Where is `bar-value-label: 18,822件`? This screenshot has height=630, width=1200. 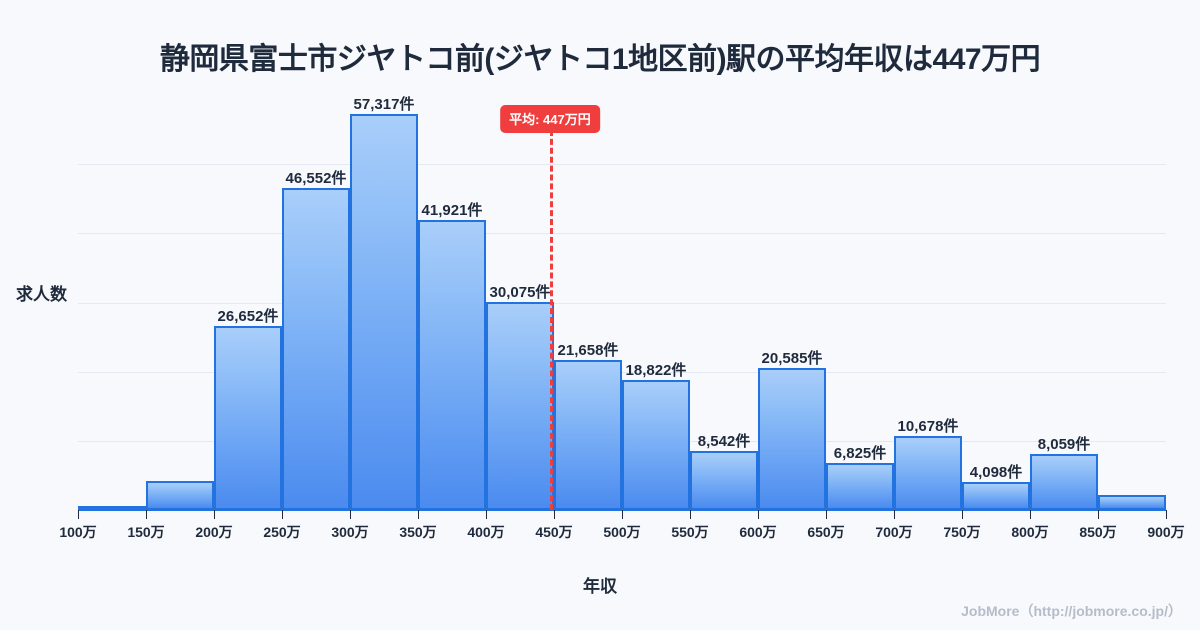
bar-value-label: 18,822件 is located at coordinates (656, 370).